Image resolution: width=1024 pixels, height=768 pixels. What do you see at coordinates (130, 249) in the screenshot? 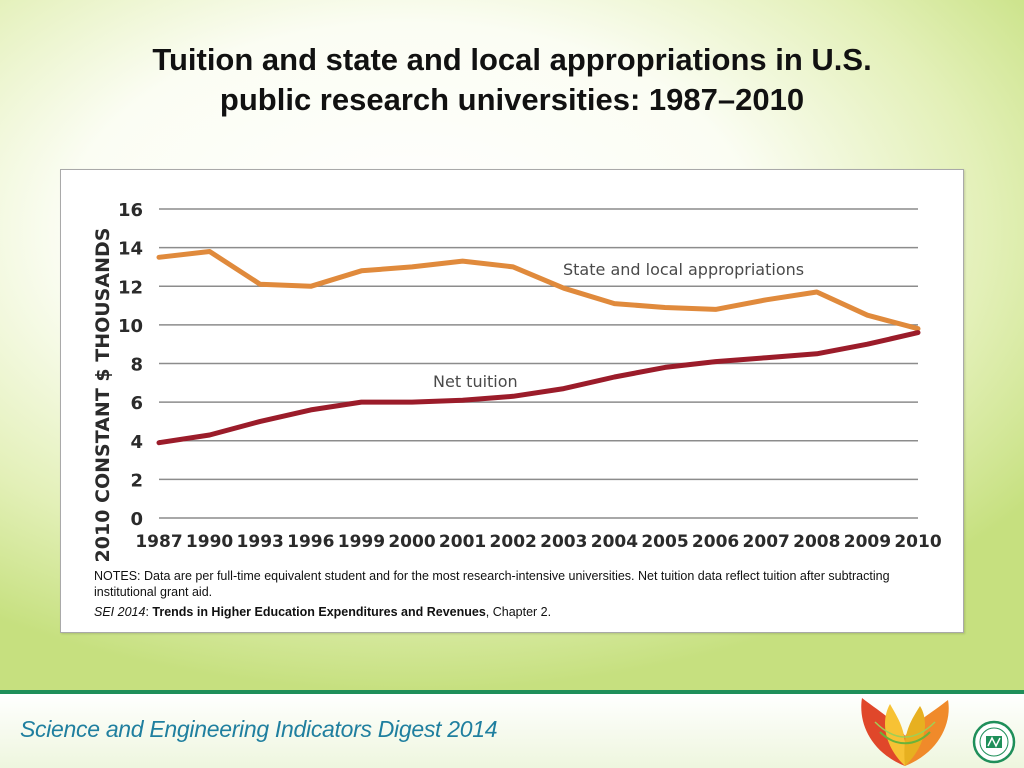
I see `y-tick-label: 14` at bounding box center [130, 249].